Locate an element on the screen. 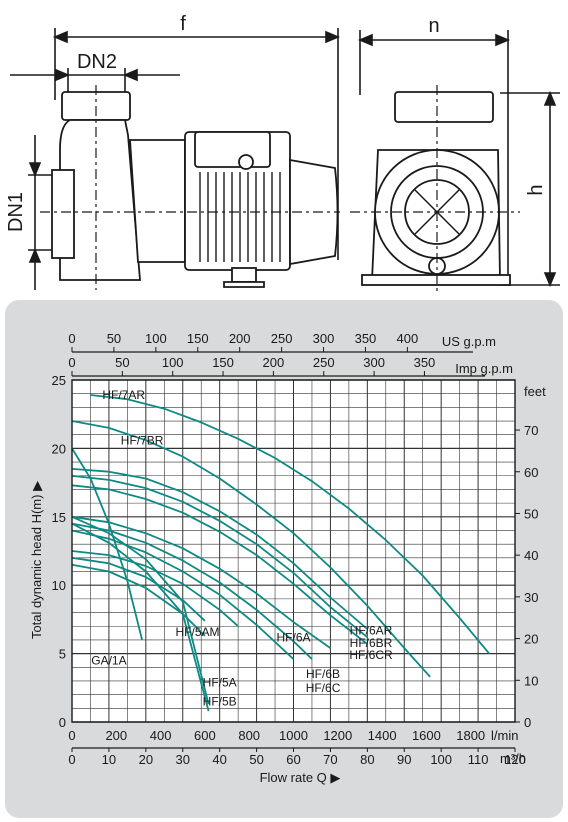  curve-hf-6cr is located at coordinates (219, 564).